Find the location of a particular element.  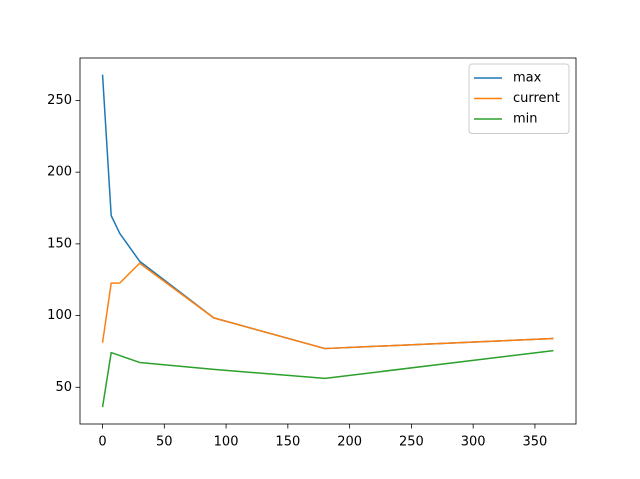

x-tick-label: 200 is located at coordinates (349, 442).